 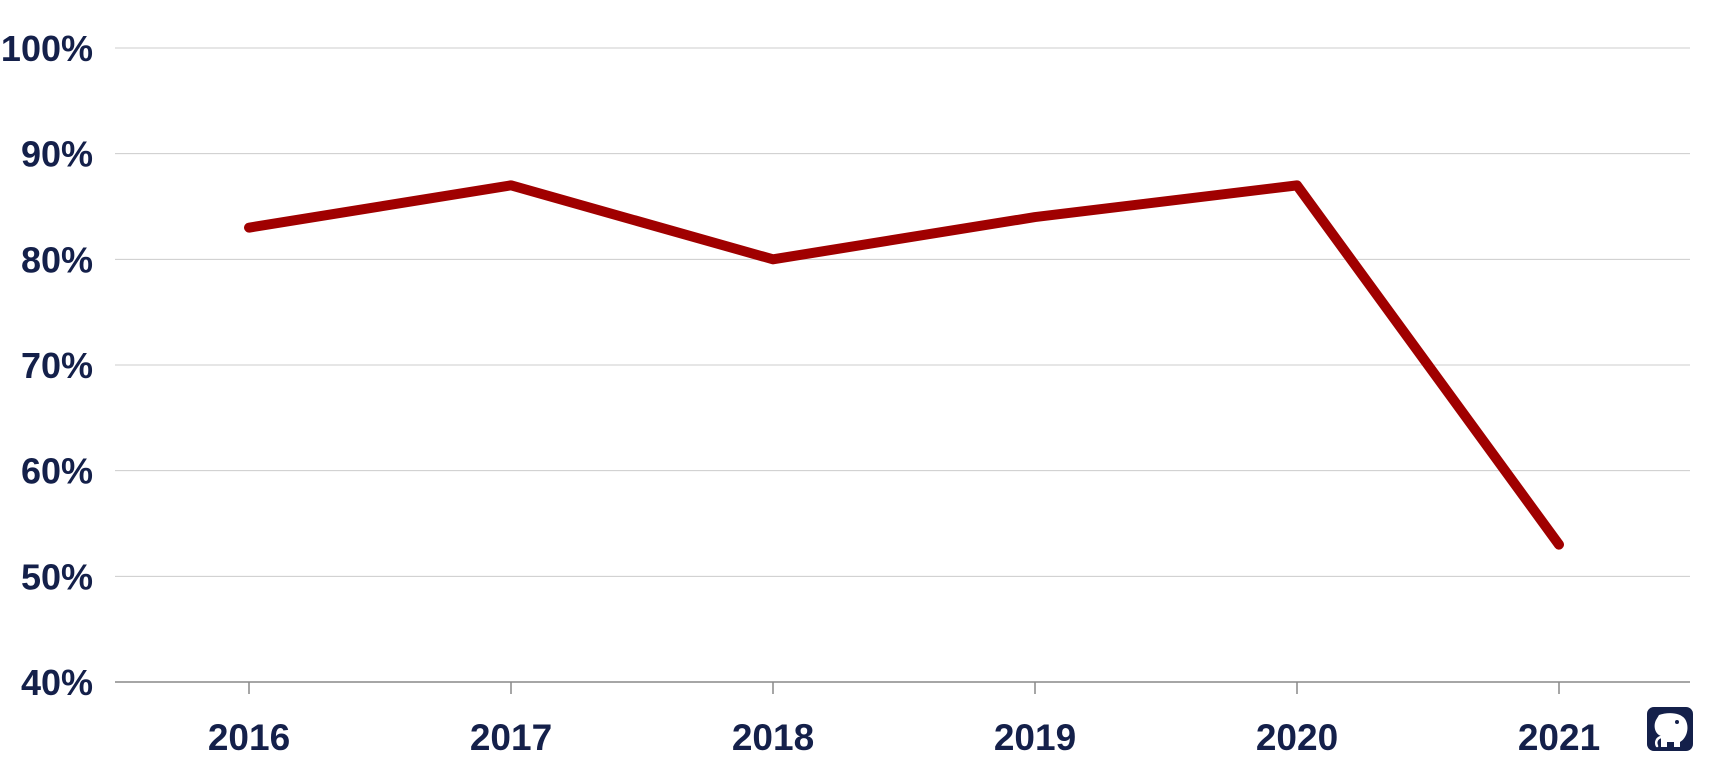 I want to click on y-tick-label: 70%, so click(x=57, y=365).